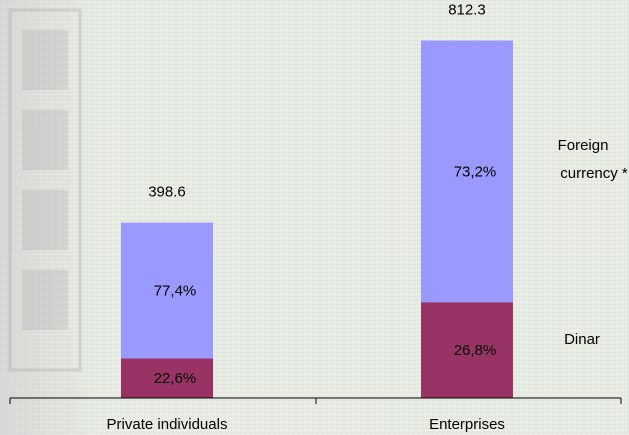  Describe the element at coordinates (594, 173) in the screenshot. I see `legend-foreign-line2: currency *` at that location.